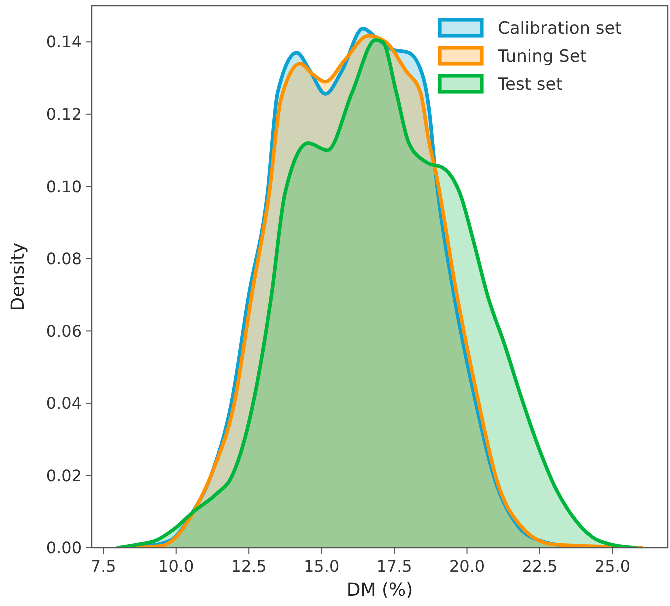 Image resolution: width=670 pixels, height=606 pixels. Describe the element at coordinates (467, 566) in the screenshot. I see `x-tick-label: 20.0` at that location.